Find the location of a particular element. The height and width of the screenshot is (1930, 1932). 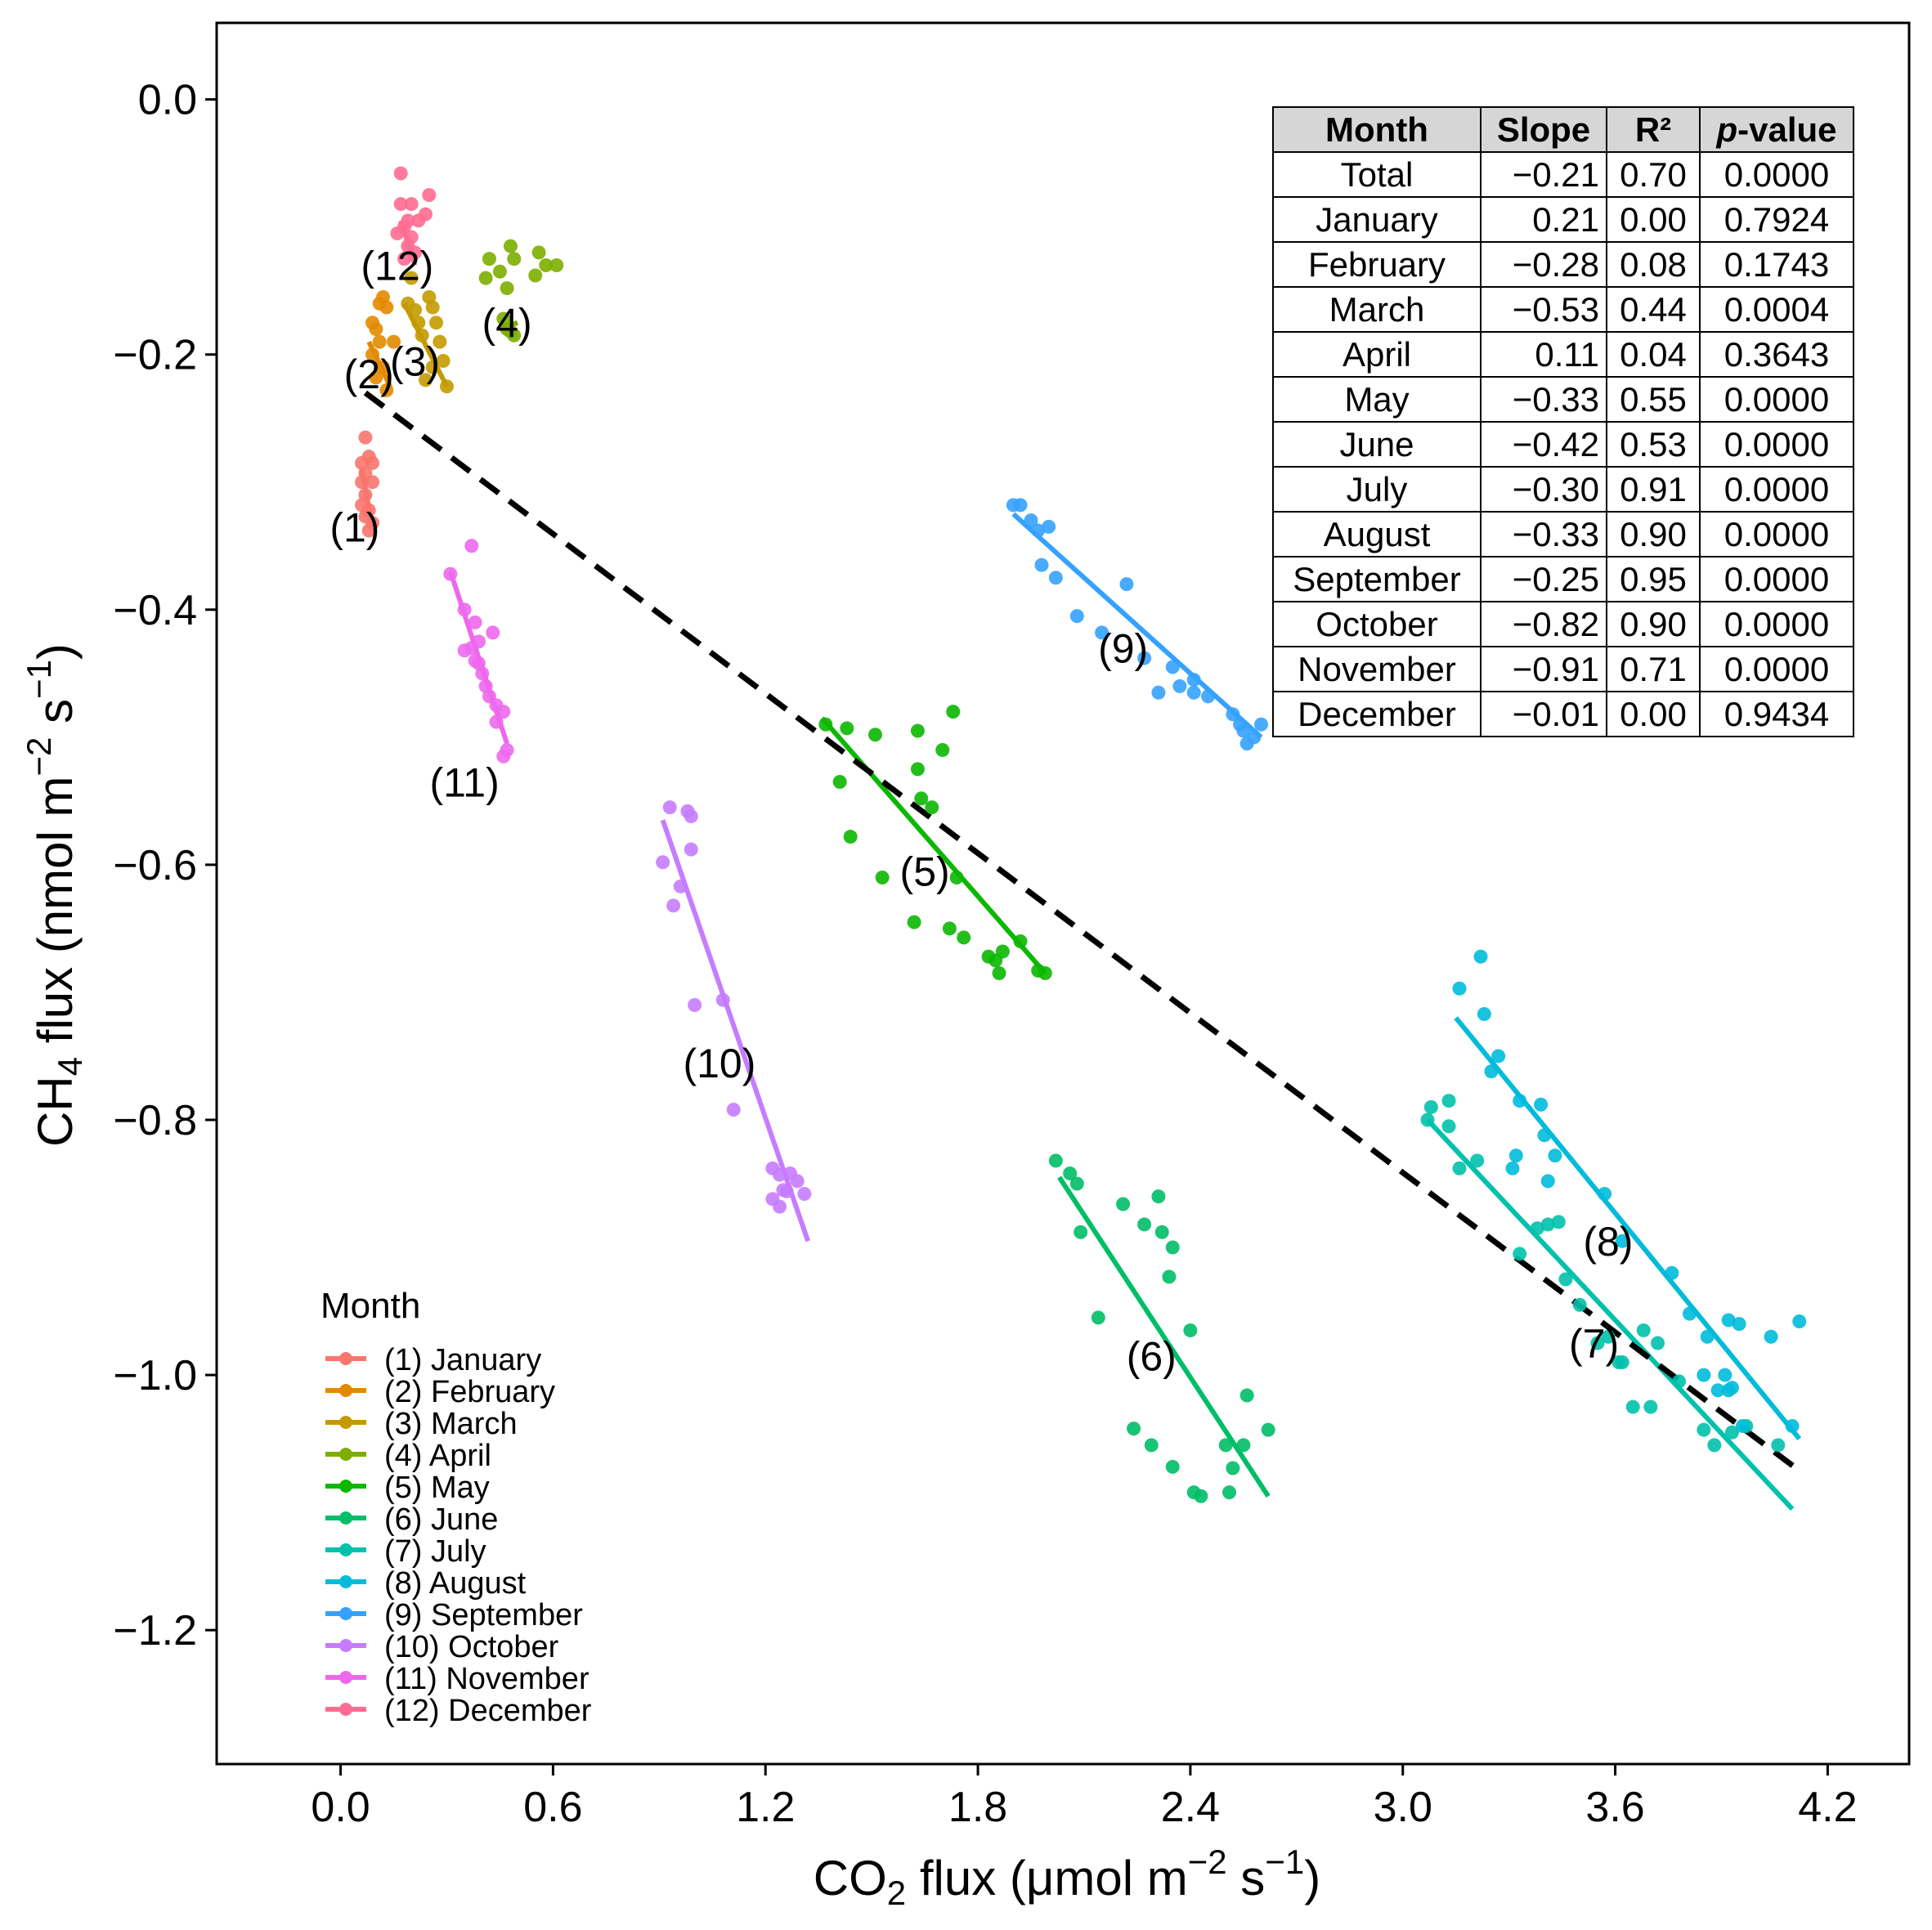

legend-entry-label: (5) May is located at coordinates (437, 1488).